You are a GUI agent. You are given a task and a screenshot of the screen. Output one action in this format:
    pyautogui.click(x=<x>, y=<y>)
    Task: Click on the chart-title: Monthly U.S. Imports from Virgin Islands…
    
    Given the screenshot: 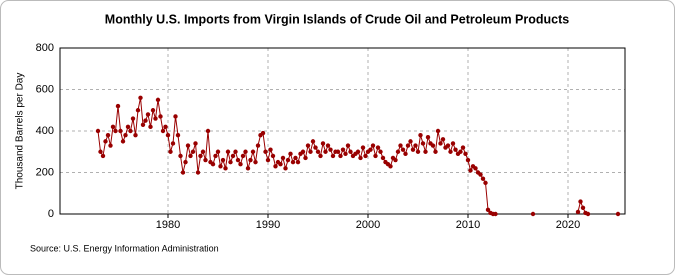 What is the action you would take?
    pyautogui.click(x=337, y=19)
    